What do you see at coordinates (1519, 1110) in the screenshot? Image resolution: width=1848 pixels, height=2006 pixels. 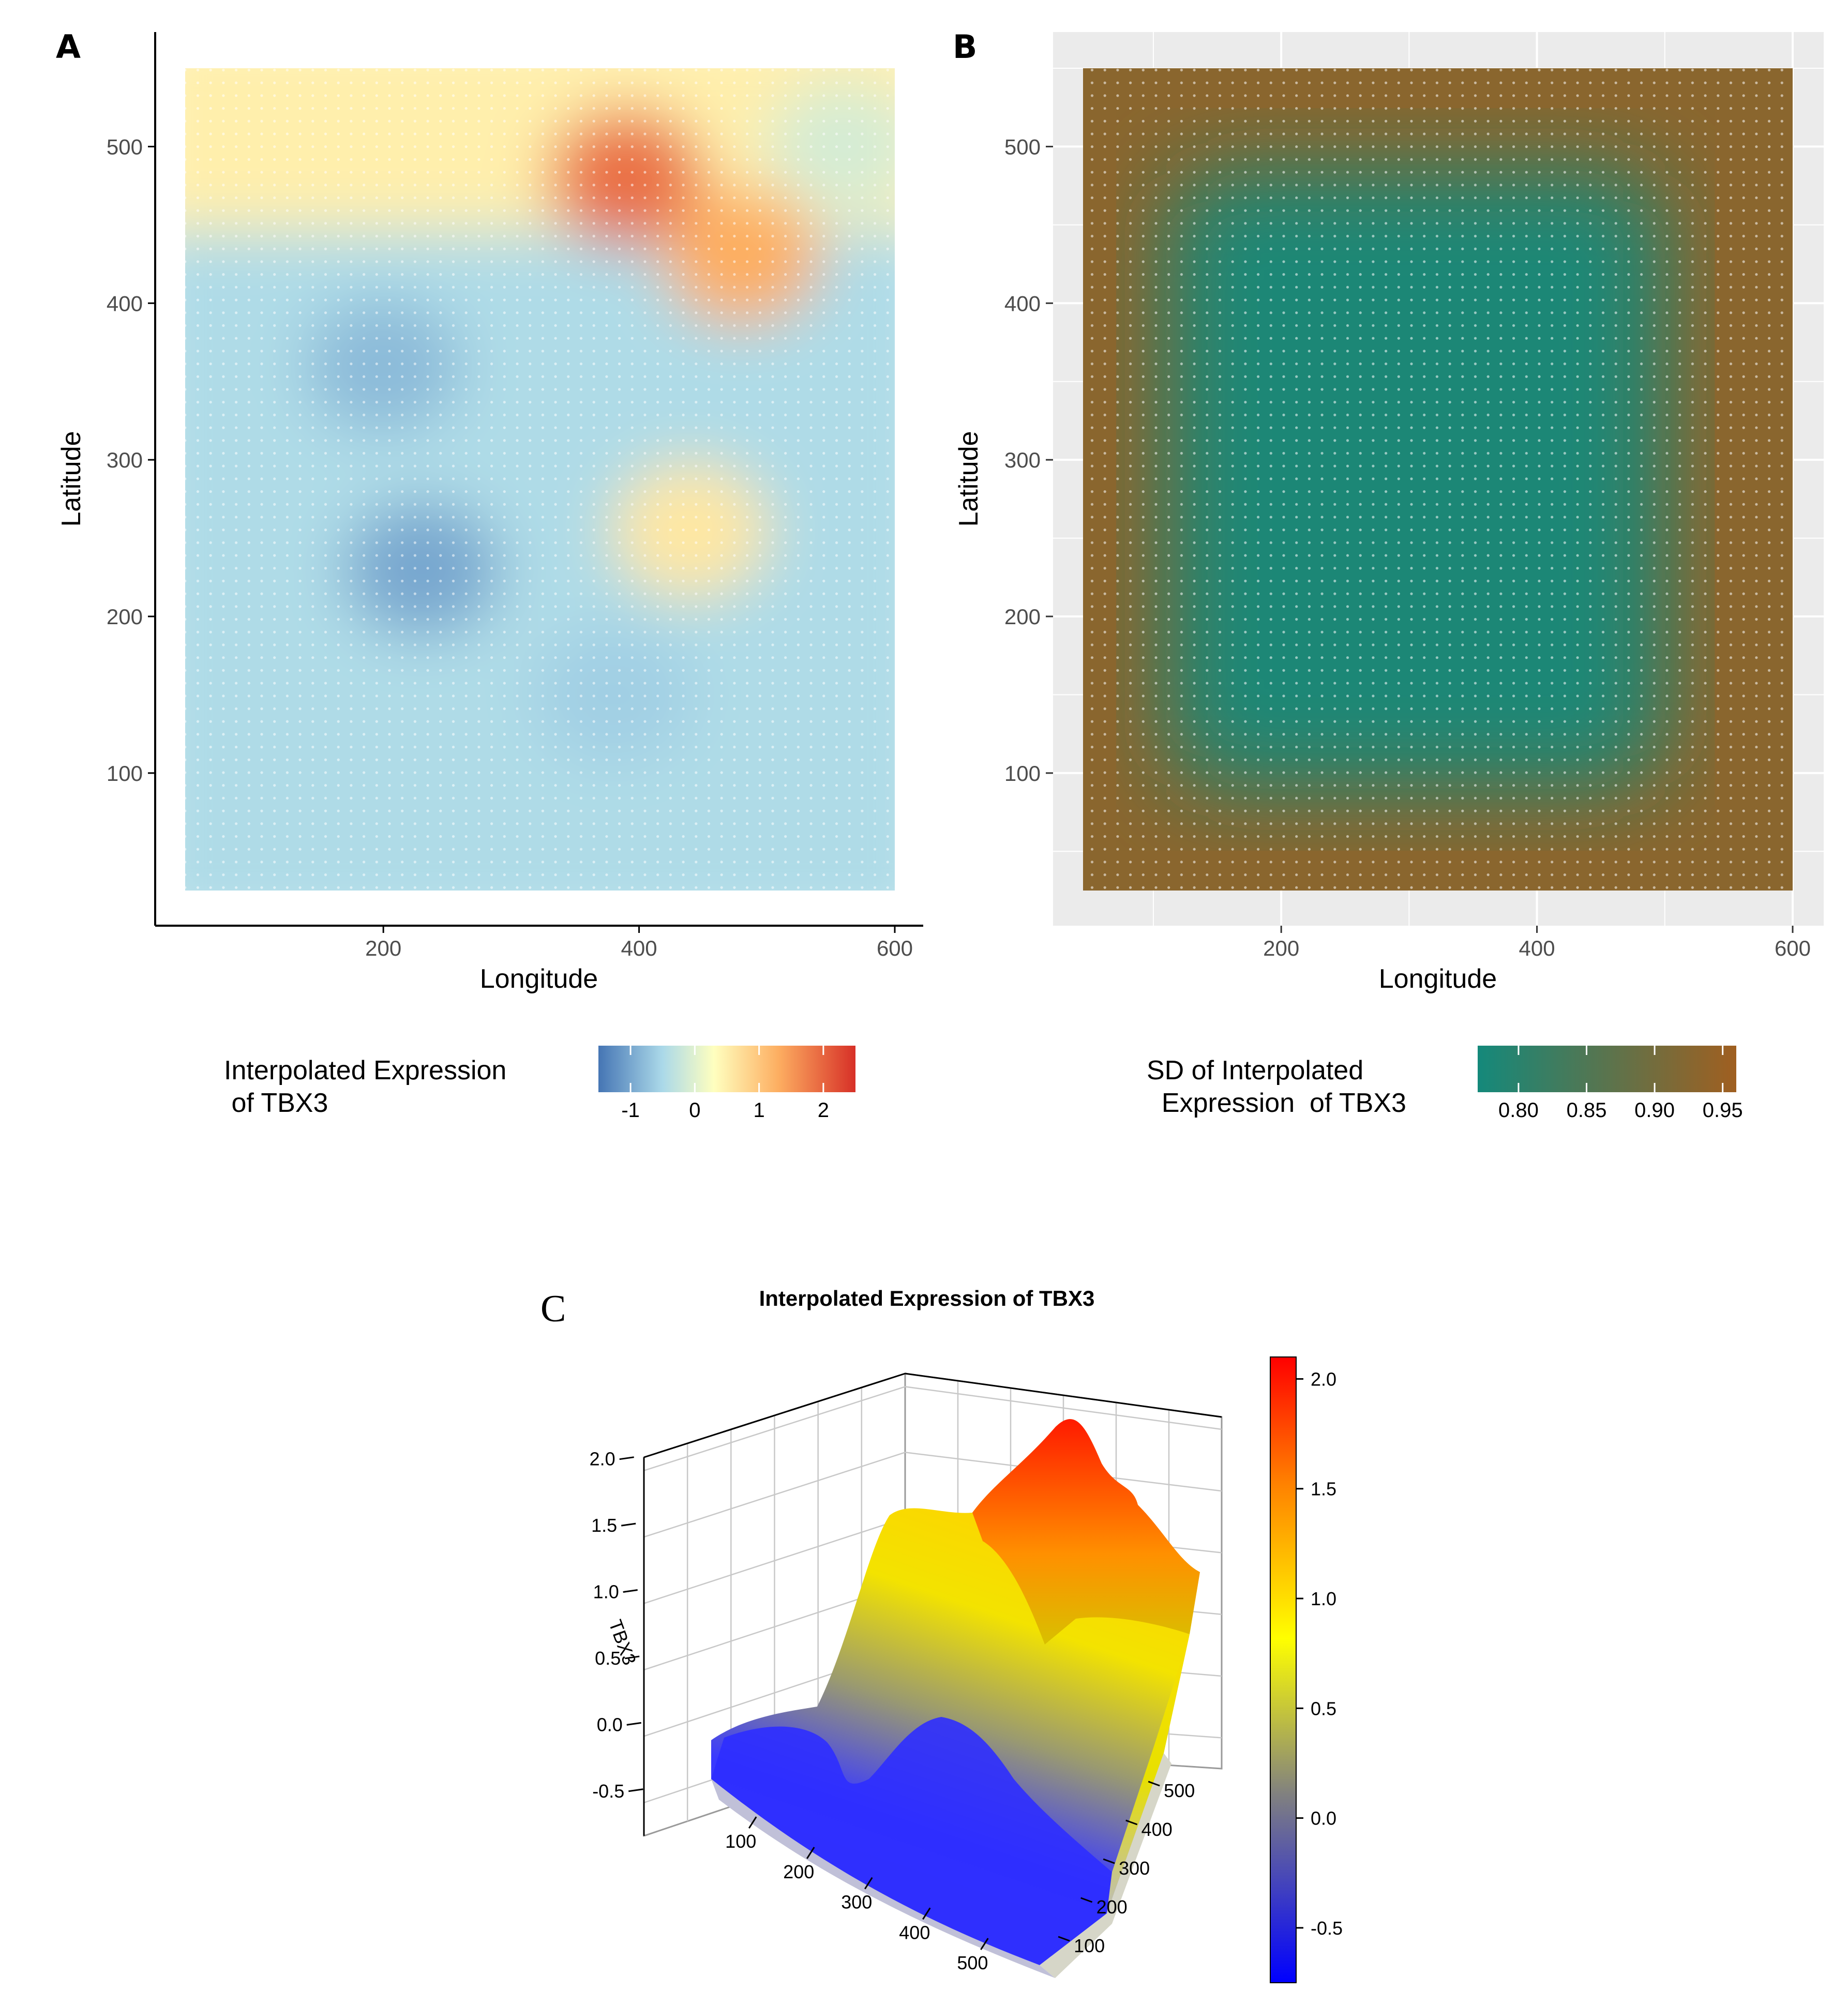 I see `legend-tick-label: 0.80` at bounding box center [1519, 1110].